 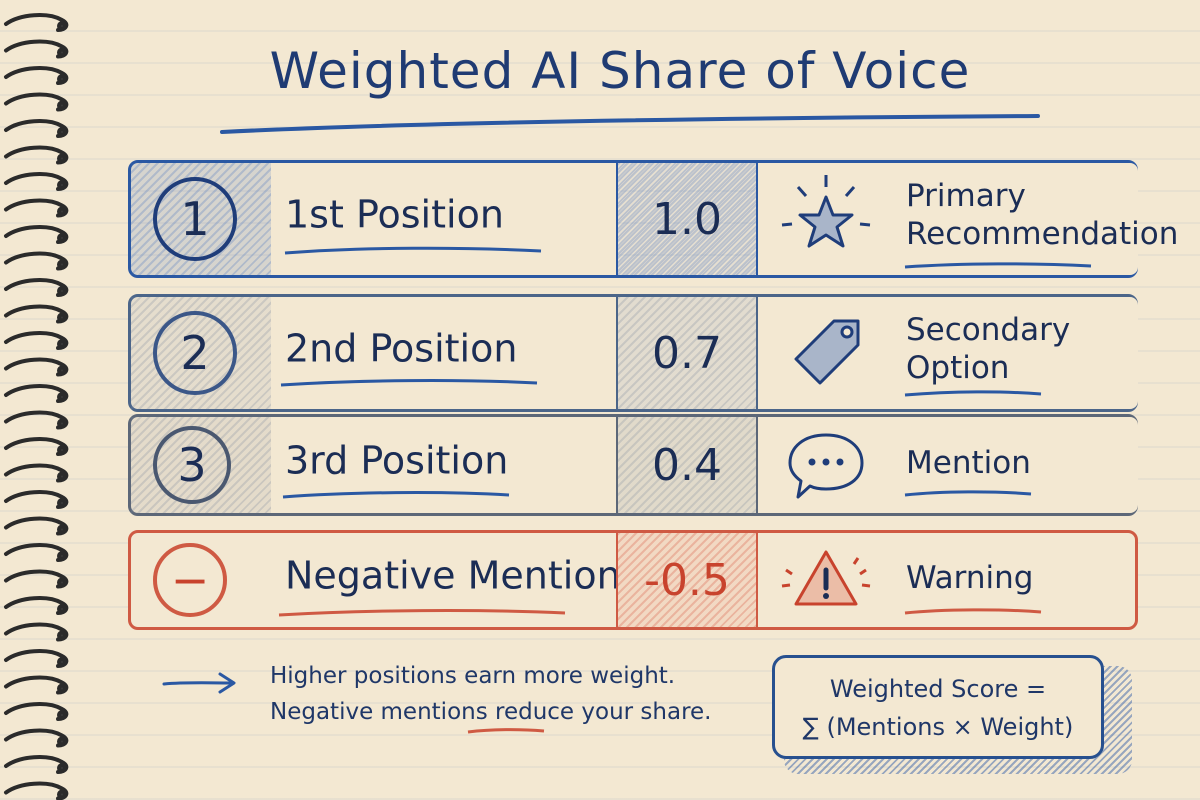 I want to click on weight-value: 0.7, so click(x=687, y=353).